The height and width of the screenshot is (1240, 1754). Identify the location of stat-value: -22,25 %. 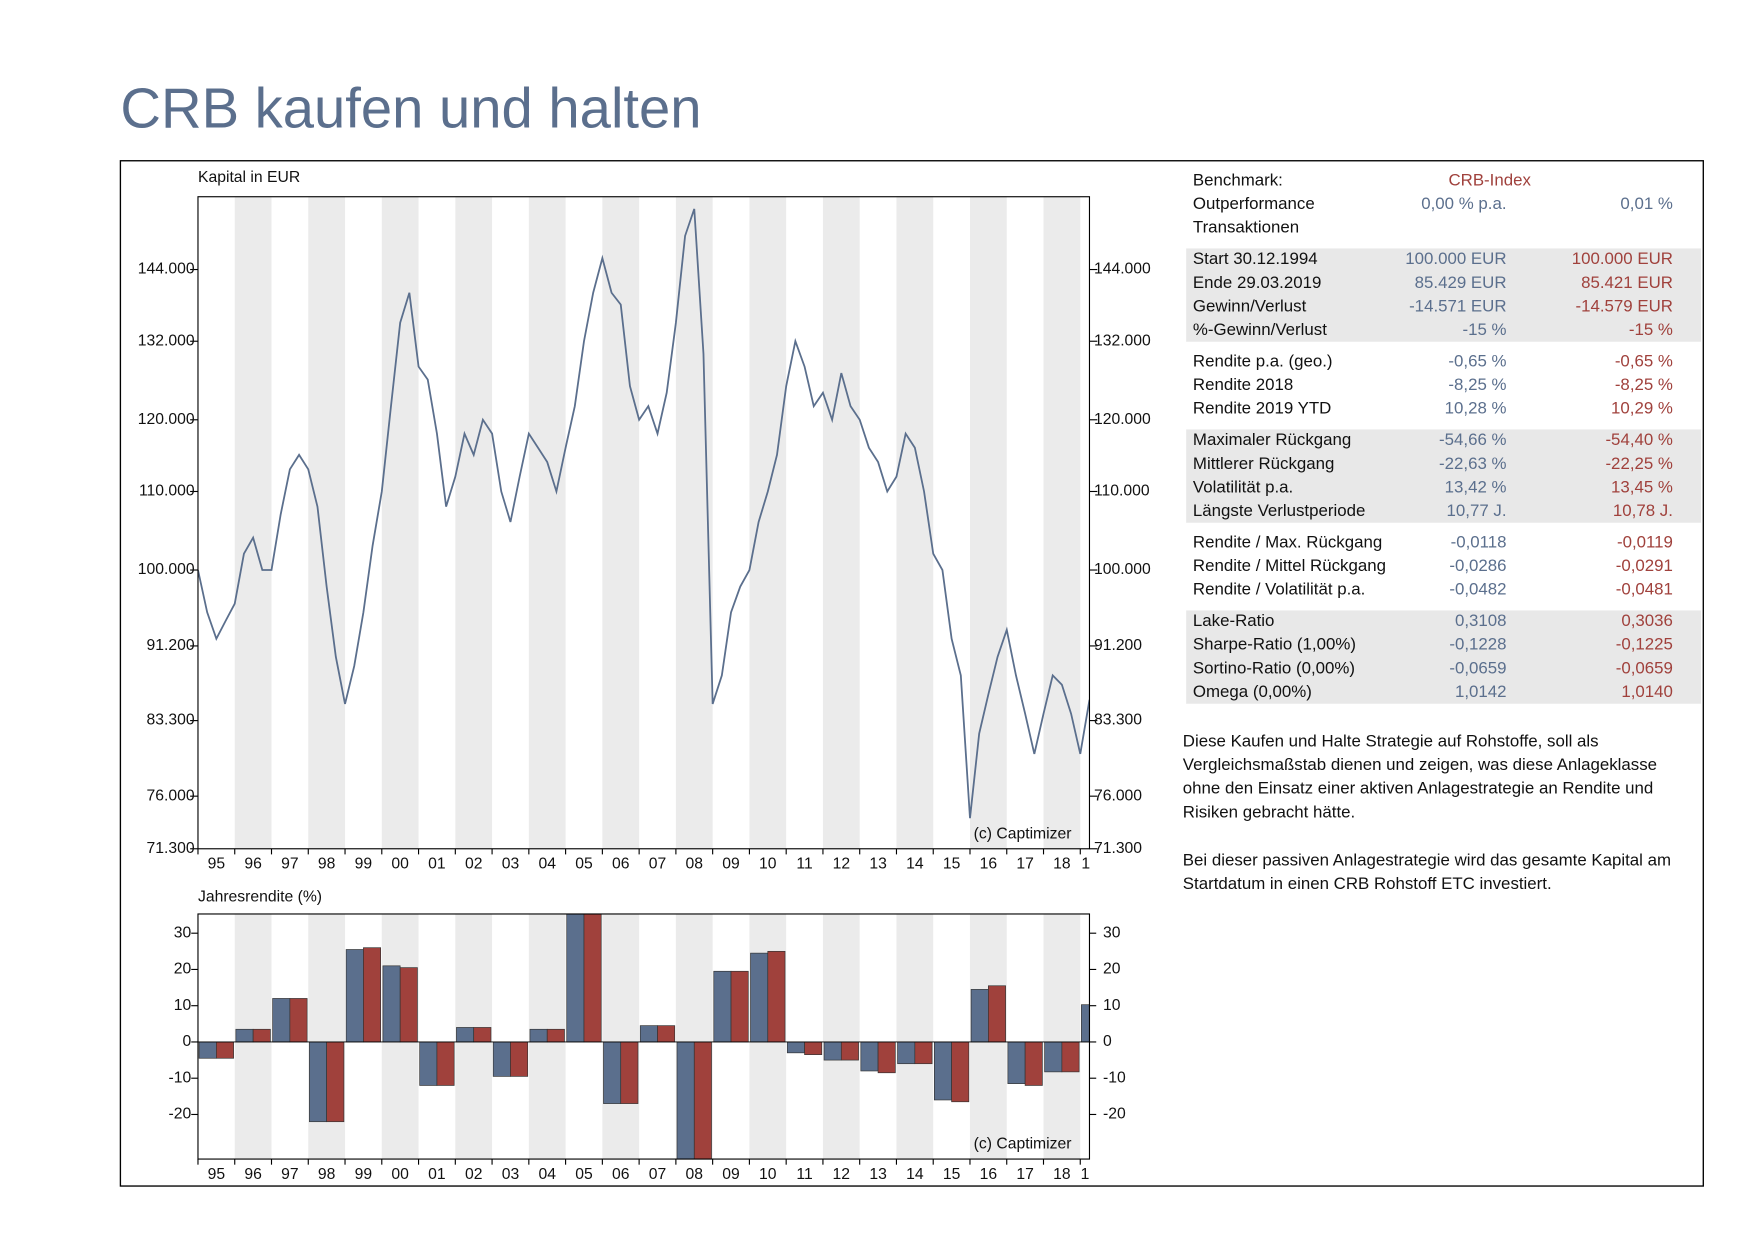
(1638, 463).